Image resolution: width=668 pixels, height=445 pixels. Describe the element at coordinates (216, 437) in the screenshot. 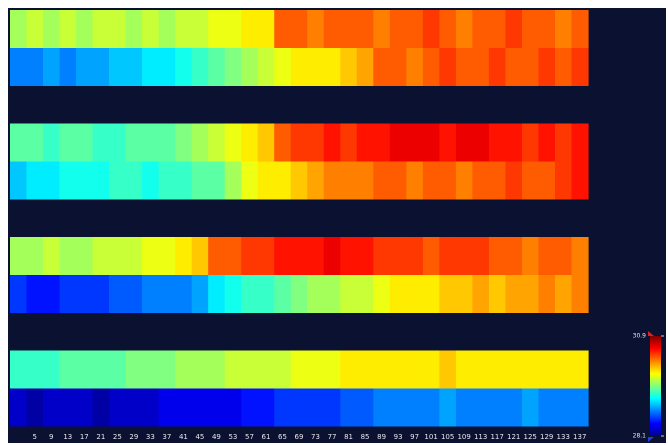

I see `x-tick-label: 49` at that location.